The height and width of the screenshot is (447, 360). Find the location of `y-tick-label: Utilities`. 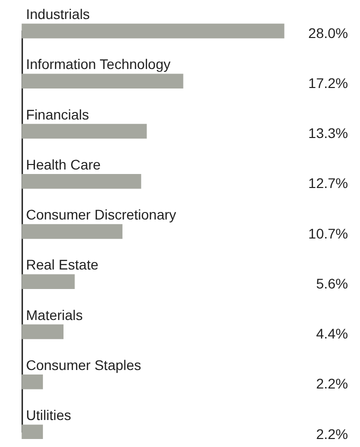

y-tick-label: Utilities is located at coordinates (49, 415).